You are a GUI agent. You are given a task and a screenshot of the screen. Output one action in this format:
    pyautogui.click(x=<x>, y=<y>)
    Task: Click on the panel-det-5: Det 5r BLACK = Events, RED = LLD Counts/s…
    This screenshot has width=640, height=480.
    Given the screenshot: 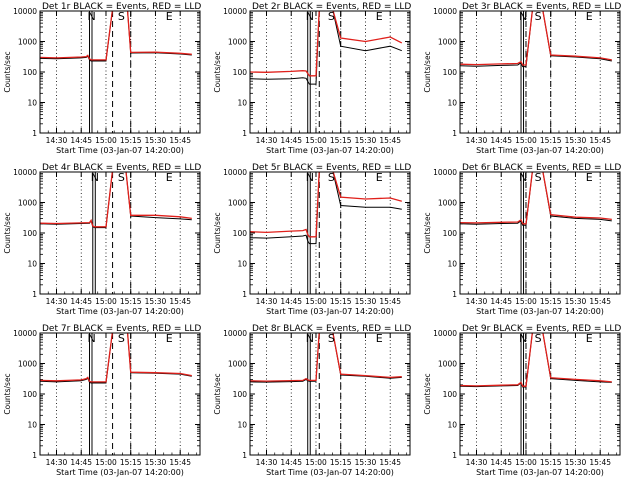 What is the action you would take?
    pyautogui.click(x=312, y=239)
    